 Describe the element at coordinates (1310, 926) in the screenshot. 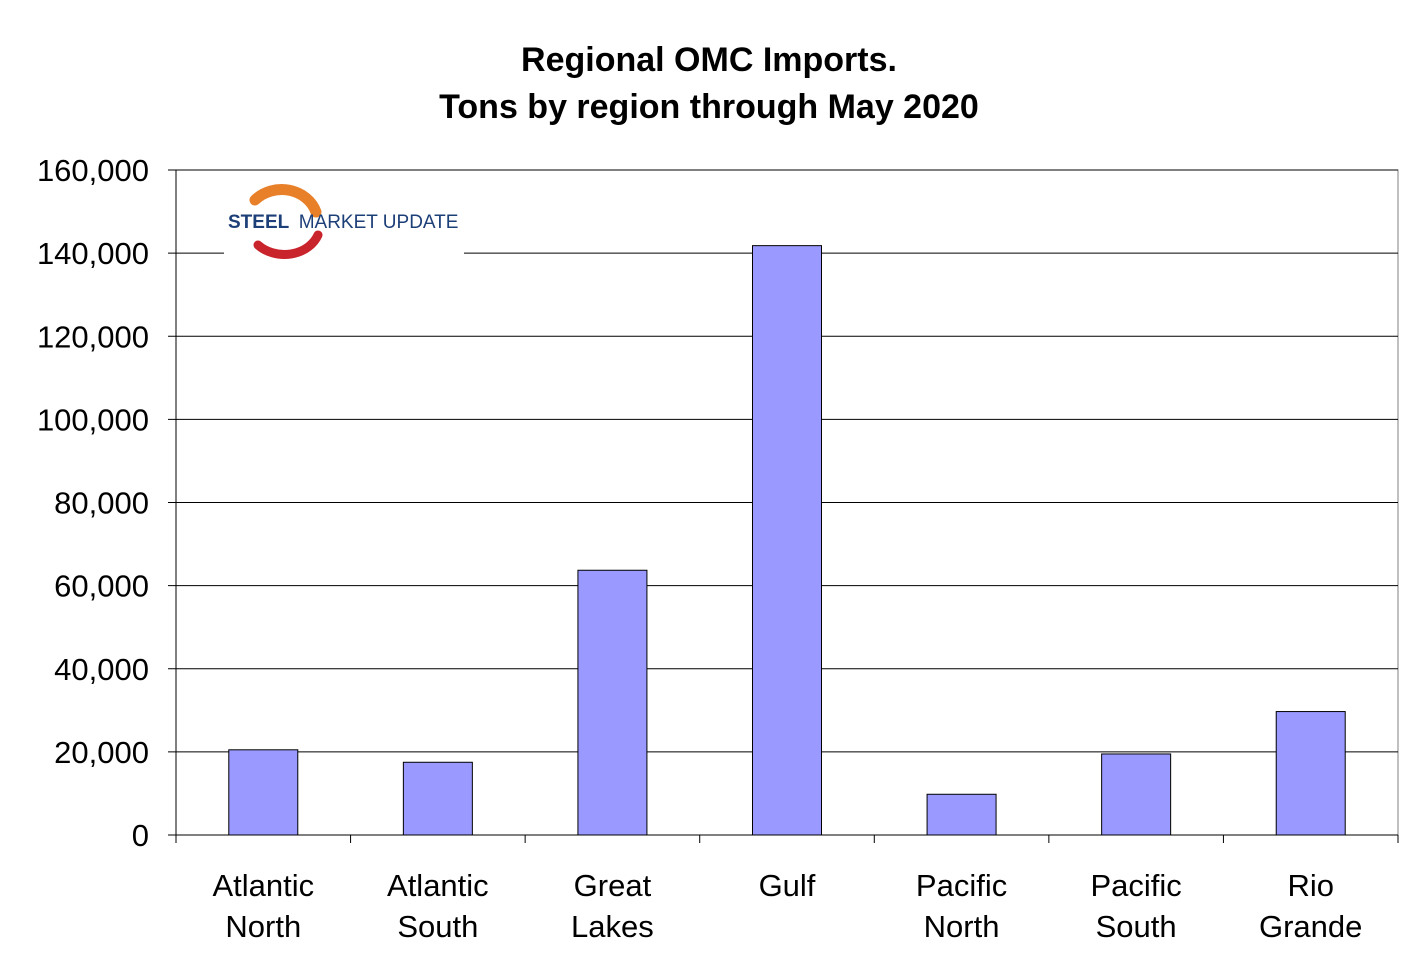

I see `x-tick-label-line: Grande` at that location.